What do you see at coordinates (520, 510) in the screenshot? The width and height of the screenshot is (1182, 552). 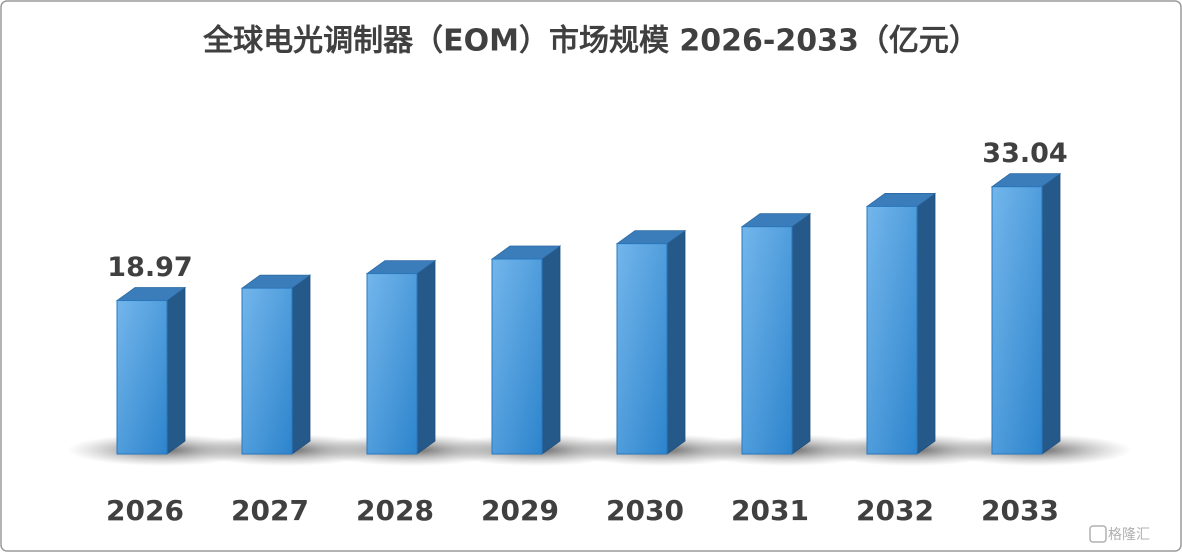 I see `x-tick-label: 2029` at bounding box center [520, 510].